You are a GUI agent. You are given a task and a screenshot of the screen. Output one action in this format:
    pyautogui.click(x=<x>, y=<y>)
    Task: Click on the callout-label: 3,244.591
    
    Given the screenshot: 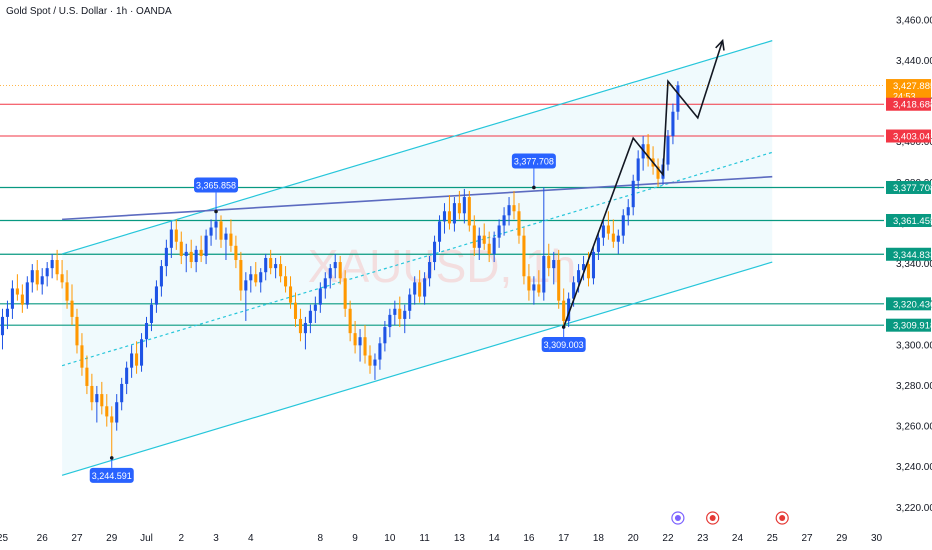 What is the action you would take?
    pyautogui.click(x=112, y=476)
    